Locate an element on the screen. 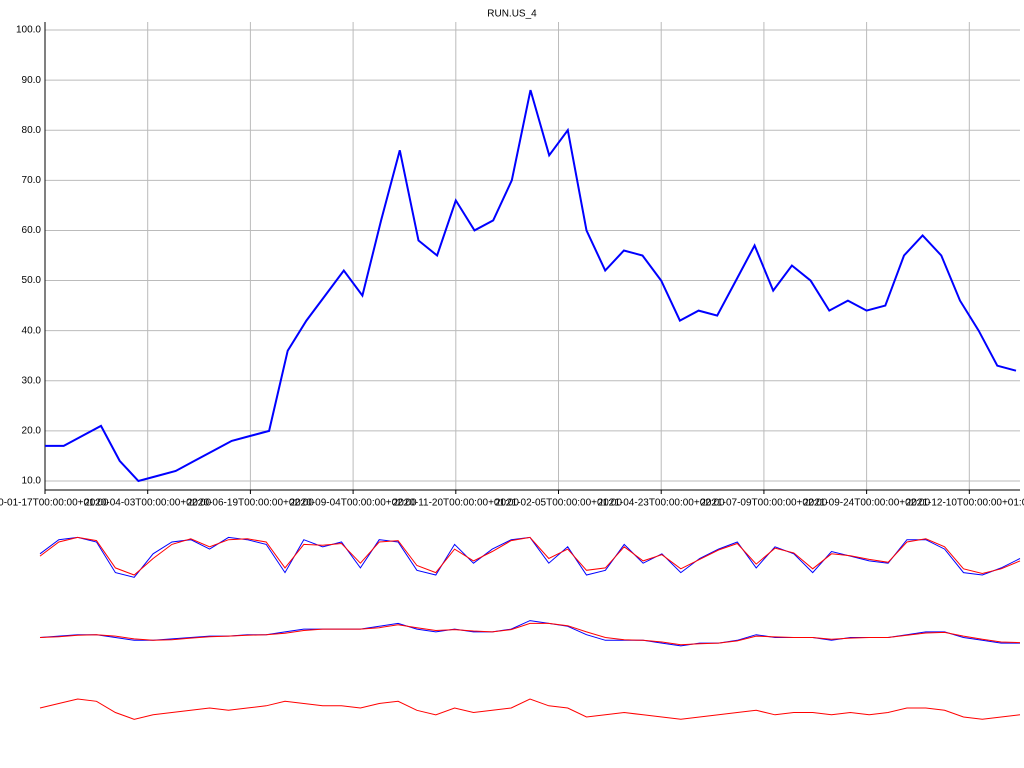 The image size is (1024, 768). y-tick-label: 90.0 is located at coordinates (32, 80).